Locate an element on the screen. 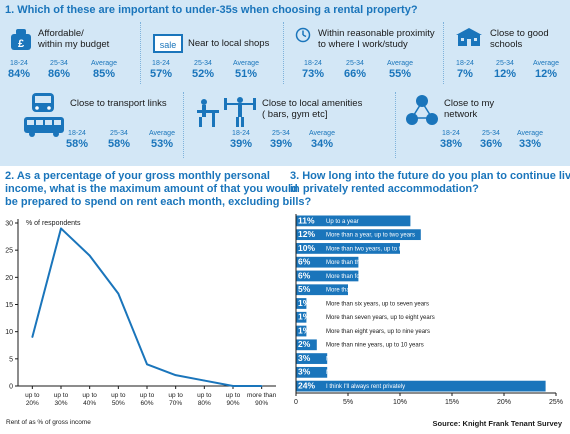  stat-transport-25-34: 25-34 58% is located at coordinates (119, 140).